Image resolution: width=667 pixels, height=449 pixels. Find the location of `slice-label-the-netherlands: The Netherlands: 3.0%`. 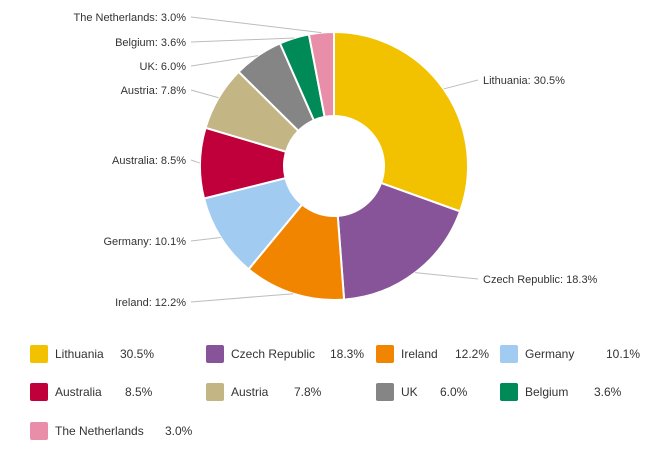

slice-label-the-netherlands: The Netherlands: 3.0% is located at coordinates (129, 18).